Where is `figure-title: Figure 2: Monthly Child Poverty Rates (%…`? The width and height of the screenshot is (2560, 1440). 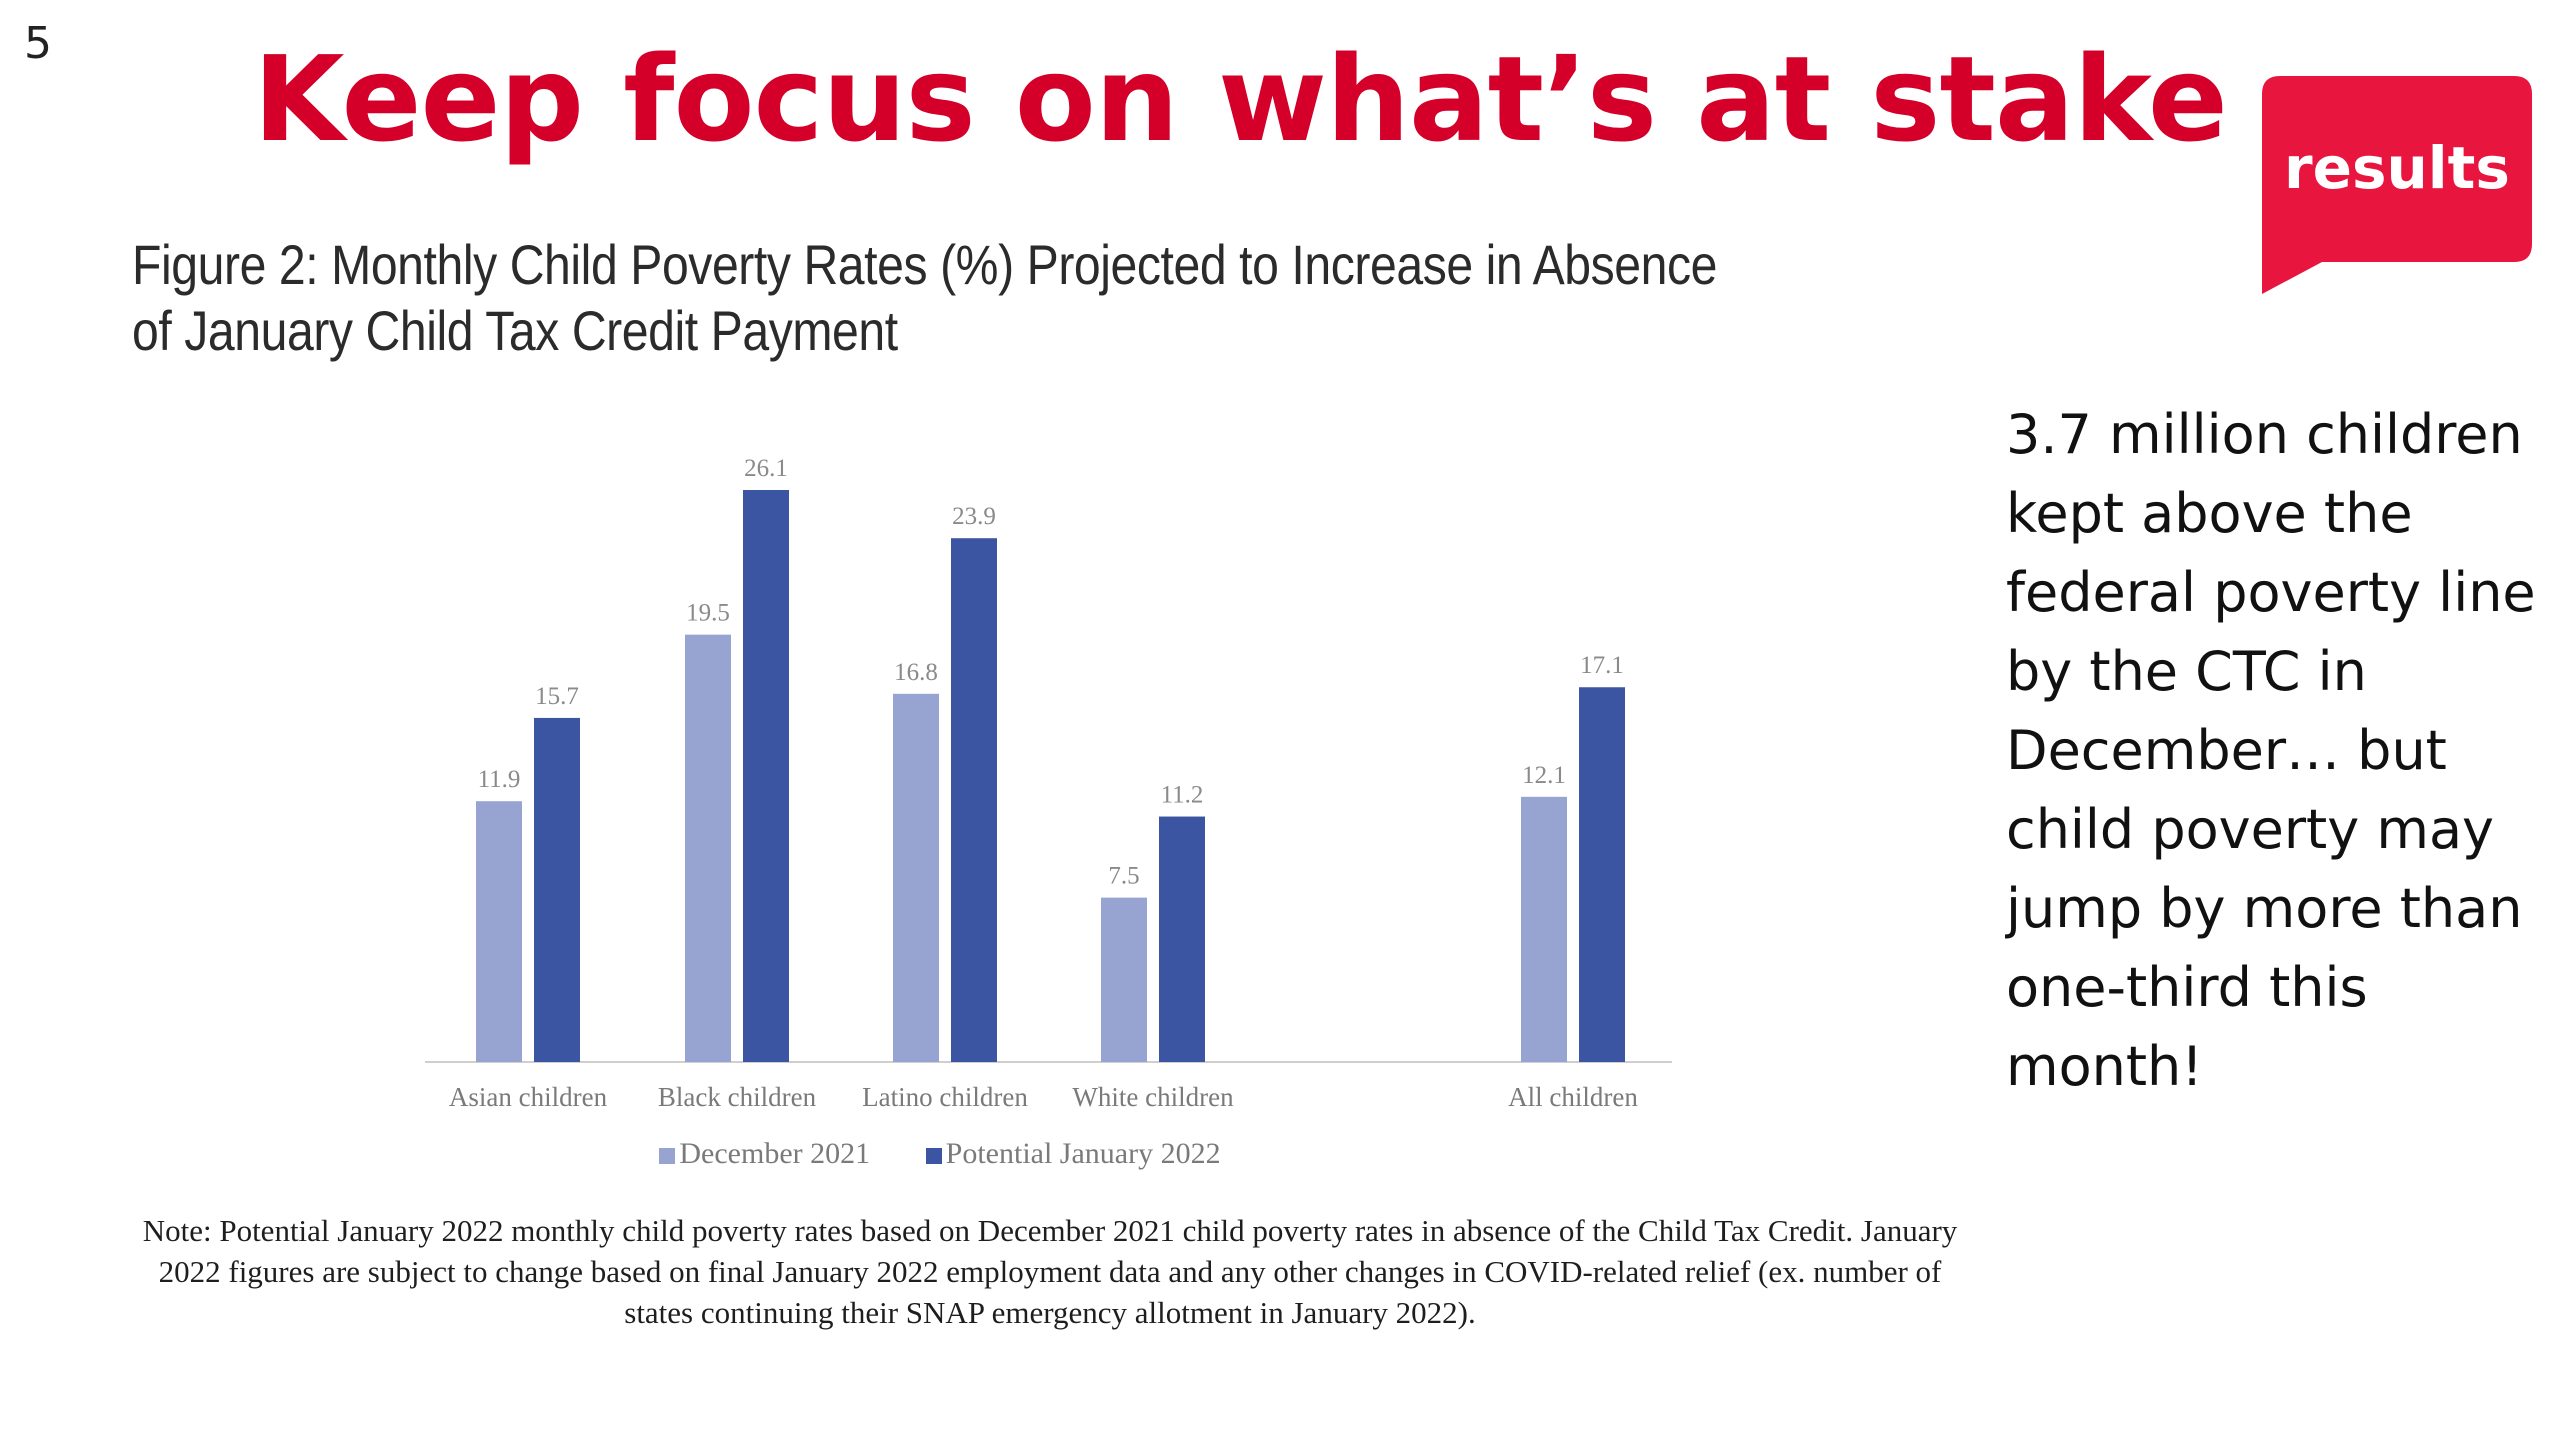
figure-title: Figure 2: Monthly Child Poverty Rates (%… is located at coordinates (924, 297).